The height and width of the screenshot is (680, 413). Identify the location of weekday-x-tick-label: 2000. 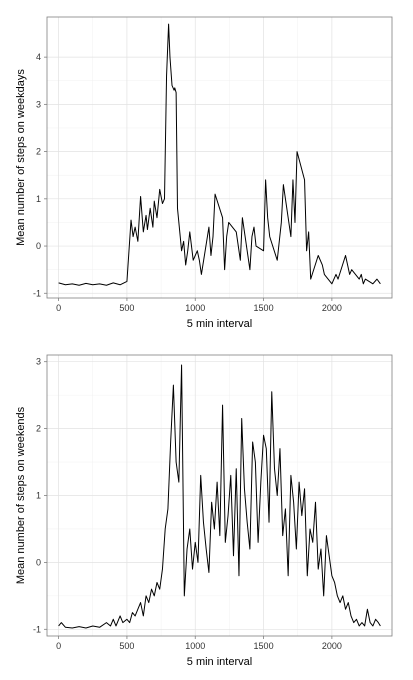
(332, 308).